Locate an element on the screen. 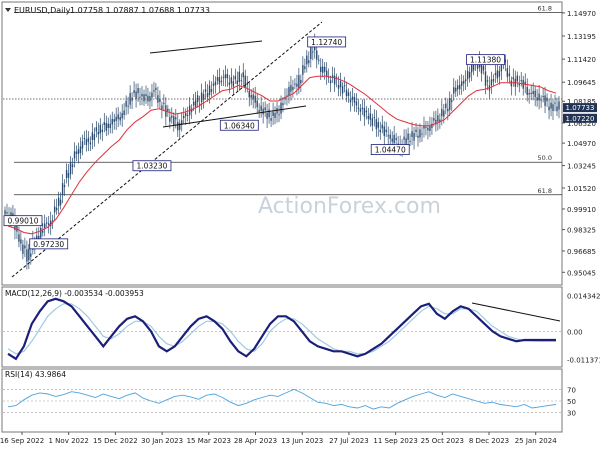 Image resolution: width=600 pixels, height=450 pixels. quote-label: 1.07758 1.07887 1.07688 1.07733 is located at coordinates (140, 10).